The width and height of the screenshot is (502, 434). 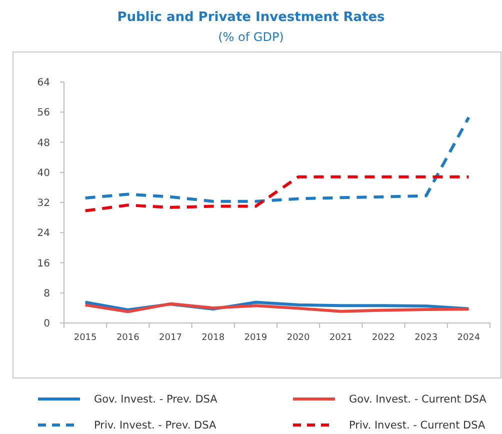 What do you see at coordinates (468, 338) in the screenshot?
I see `x-tick-label: 2024` at bounding box center [468, 338].